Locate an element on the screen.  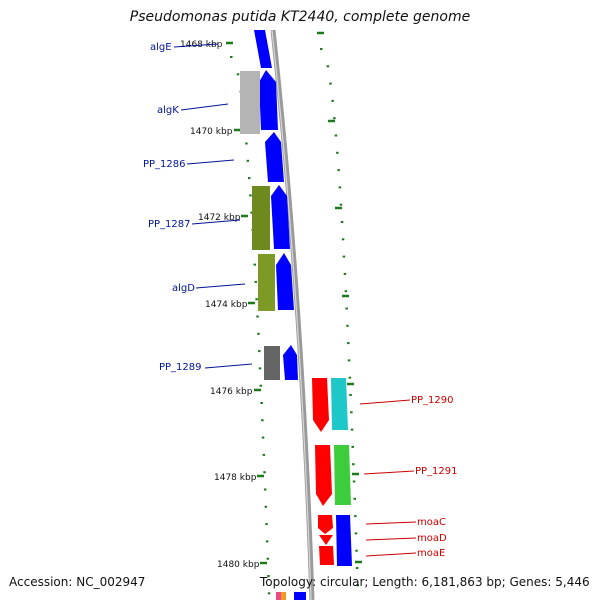
tick-label: 1480 kbp is located at coordinates (238, 565).